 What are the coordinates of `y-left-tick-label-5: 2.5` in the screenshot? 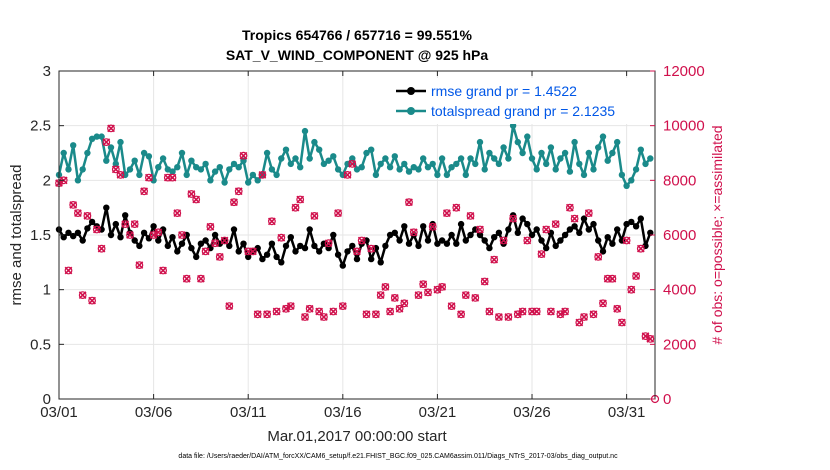 It's located at (40, 126).